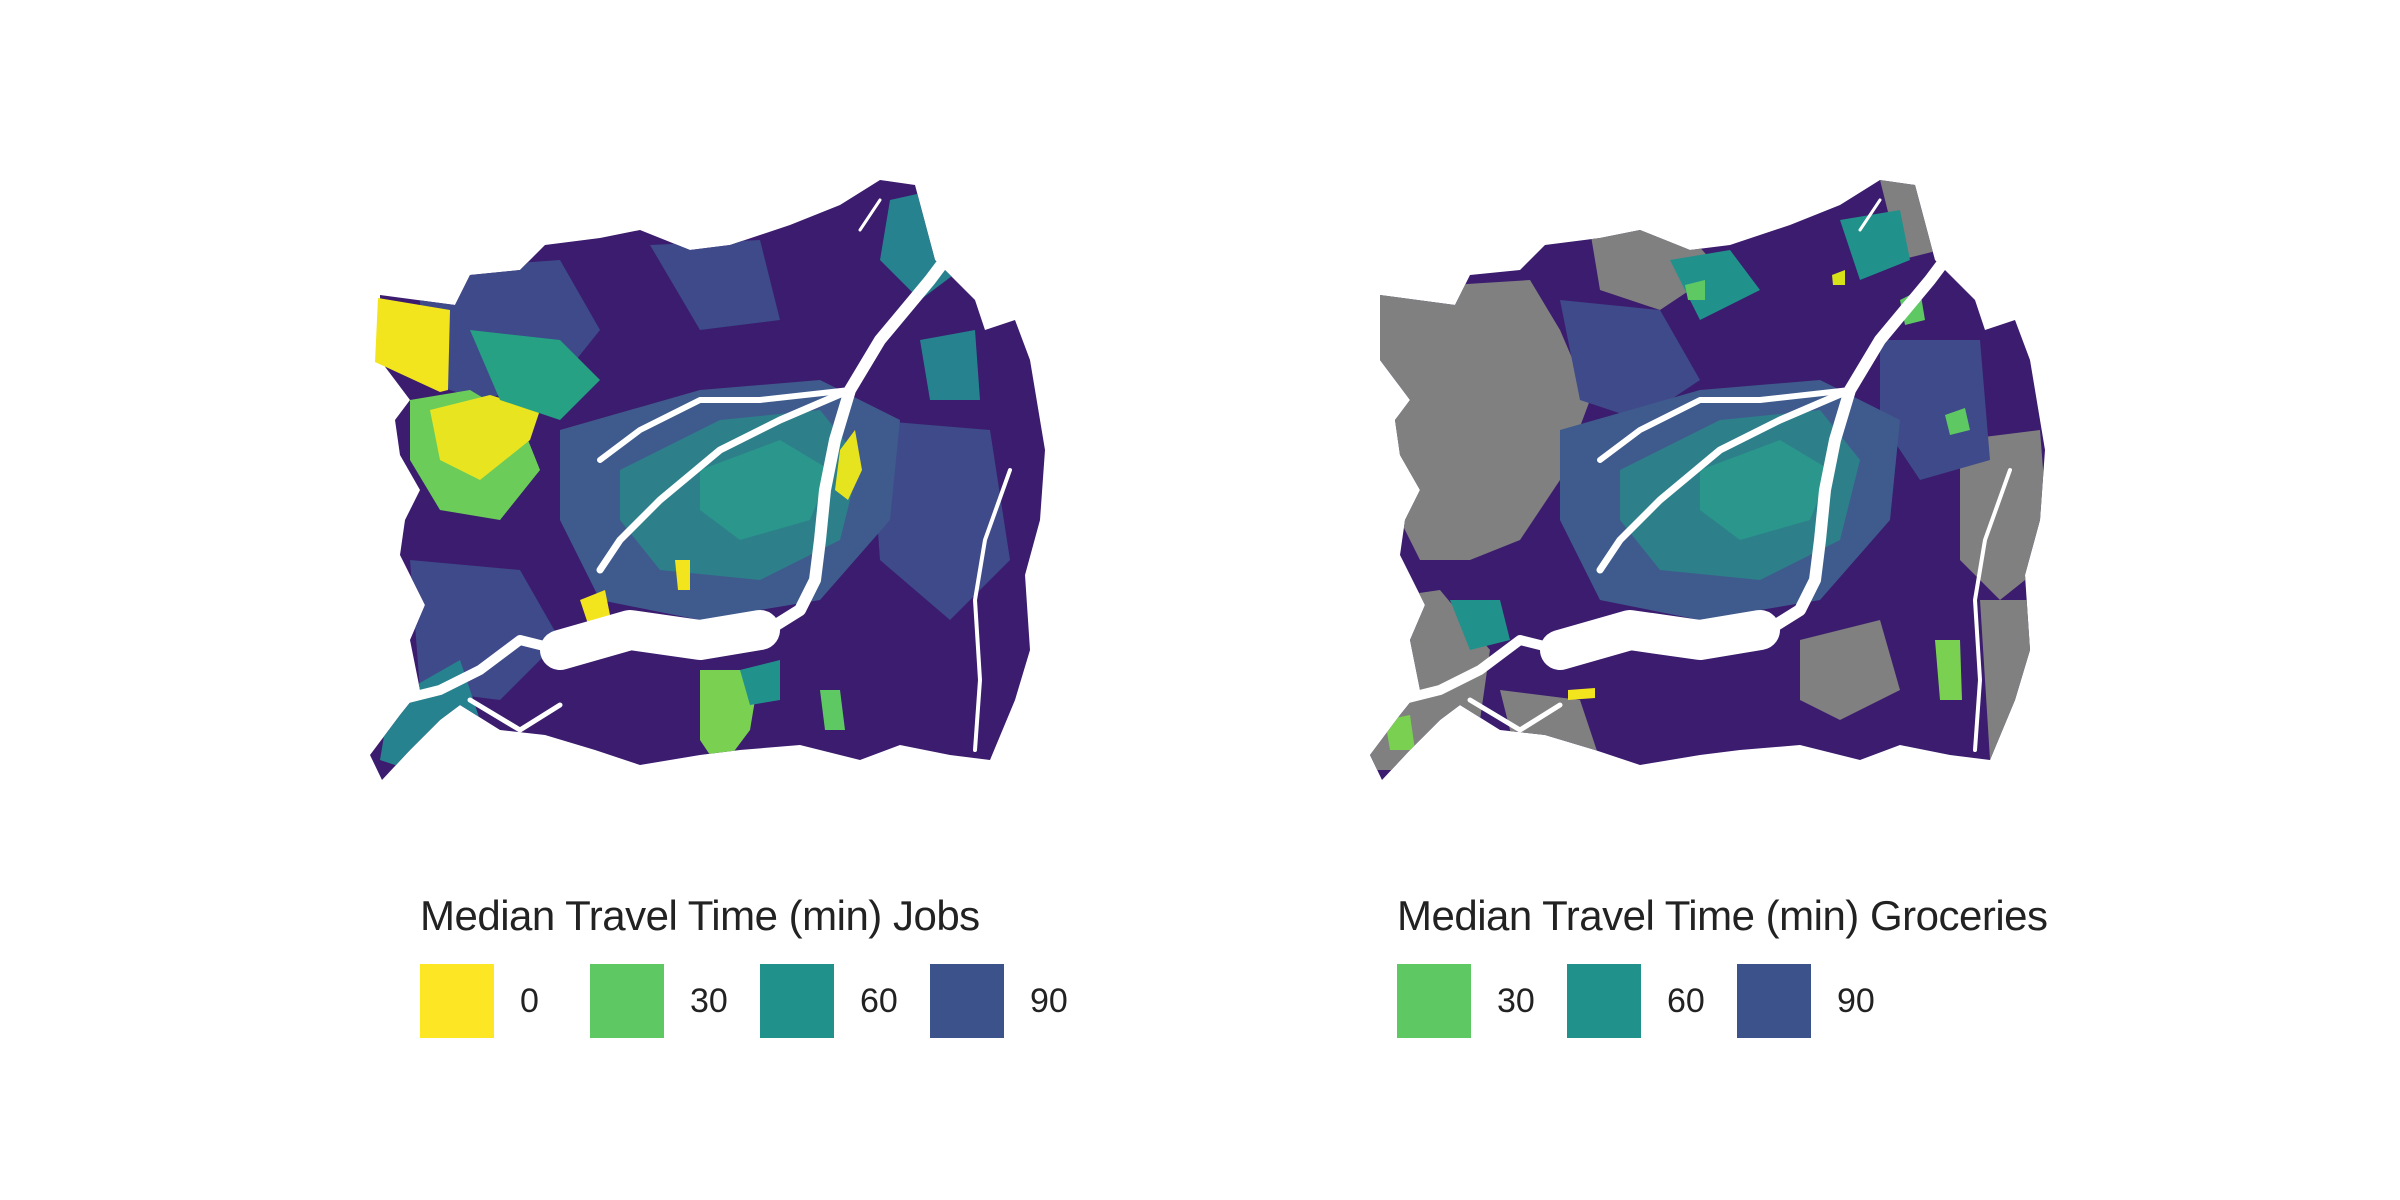 The width and height of the screenshot is (2400, 1200). I want to click on groceries-legend-label: 90, so click(1856, 1000).